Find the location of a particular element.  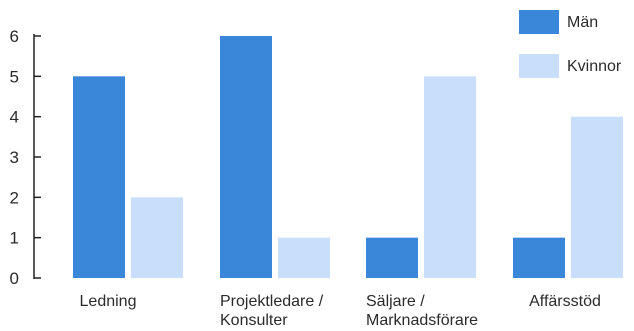

legend: Män Kvinnor is located at coordinates (570, 44).